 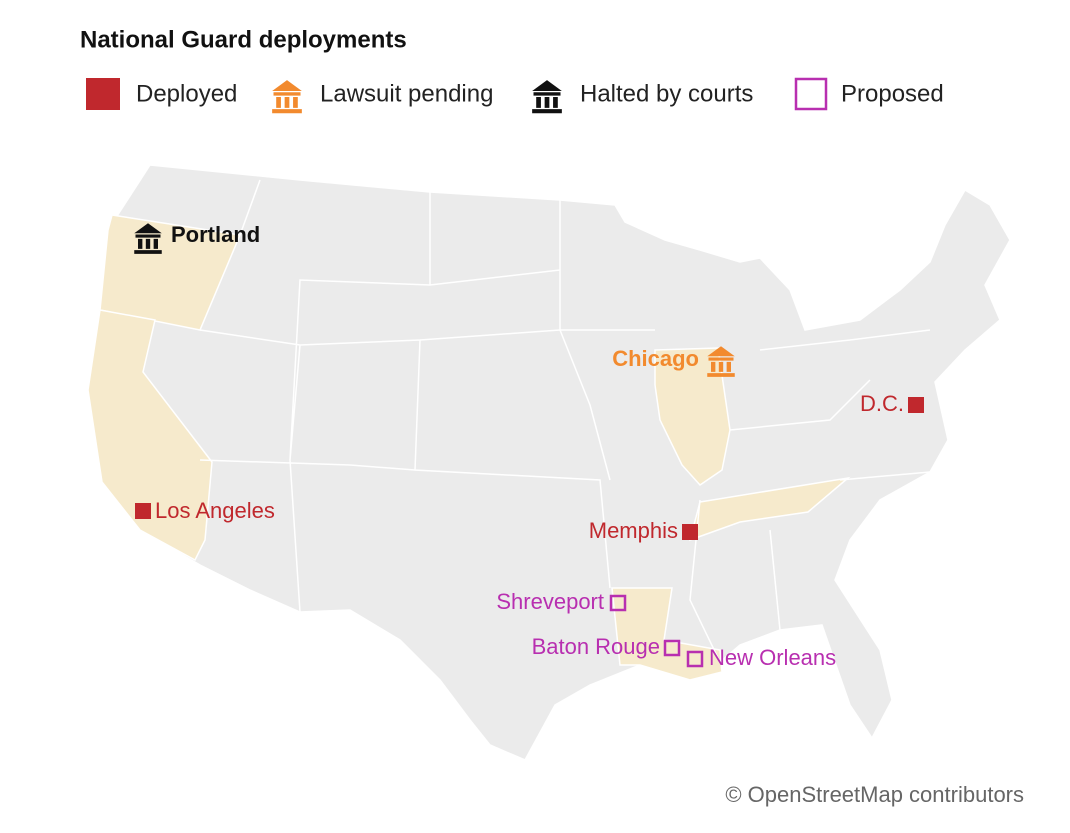 What do you see at coordinates (882, 403) in the screenshot?
I see `city-label: D.C.` at bounding box center [882, 403].